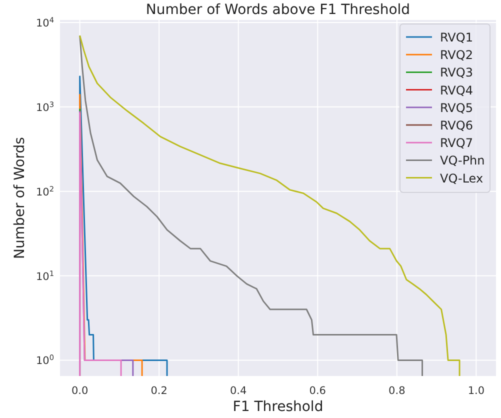  What do you see at coordinates (45, 22) in the screenshot?
I see `y-tick-label: 10$^{4}$` at bounding box center [45, 22].